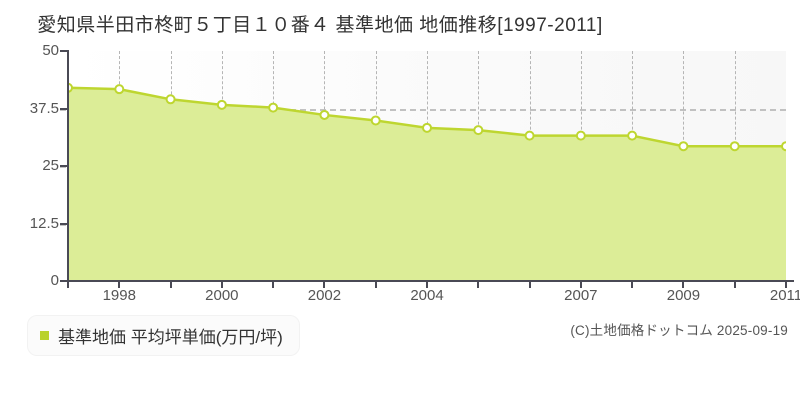 The height and width of the screenshot is (400, 800). Describe the element at coordinates (683, 295) in the screenshot. I see `x-axis-label: 2009` at that location.